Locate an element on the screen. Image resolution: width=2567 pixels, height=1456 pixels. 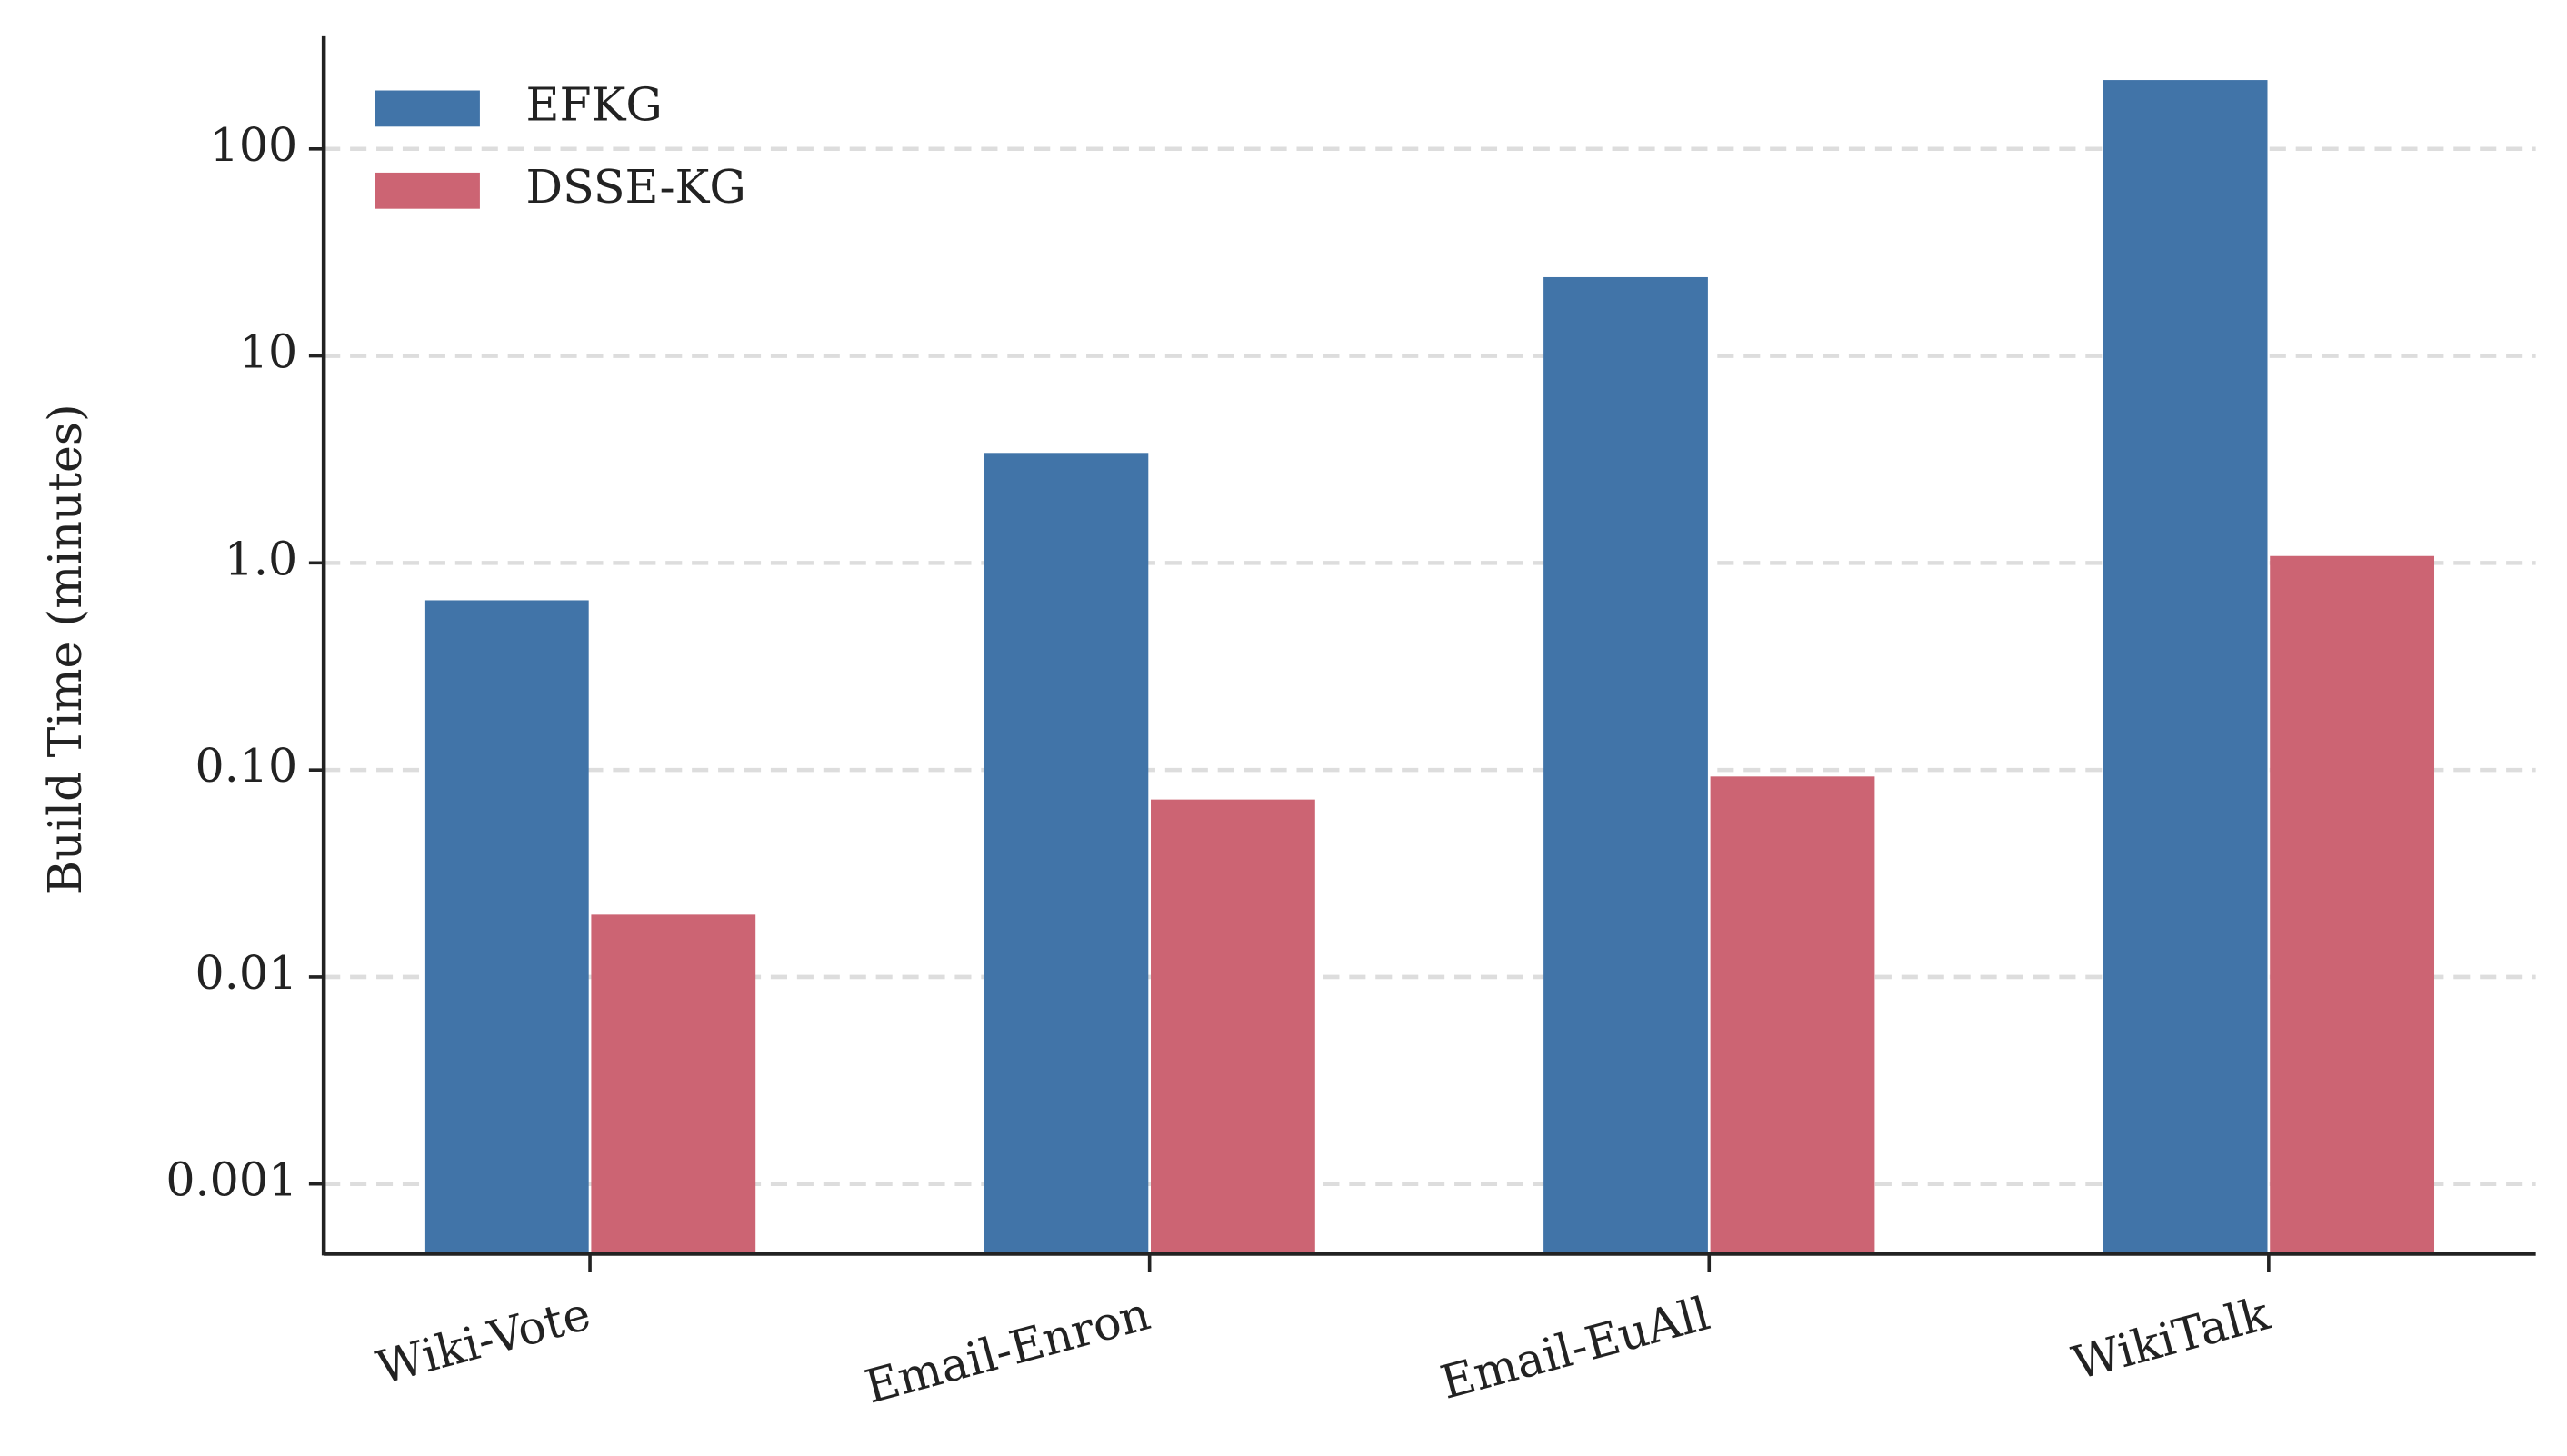
y-tick-label: 0.10 is located at coordinates (246, 766).